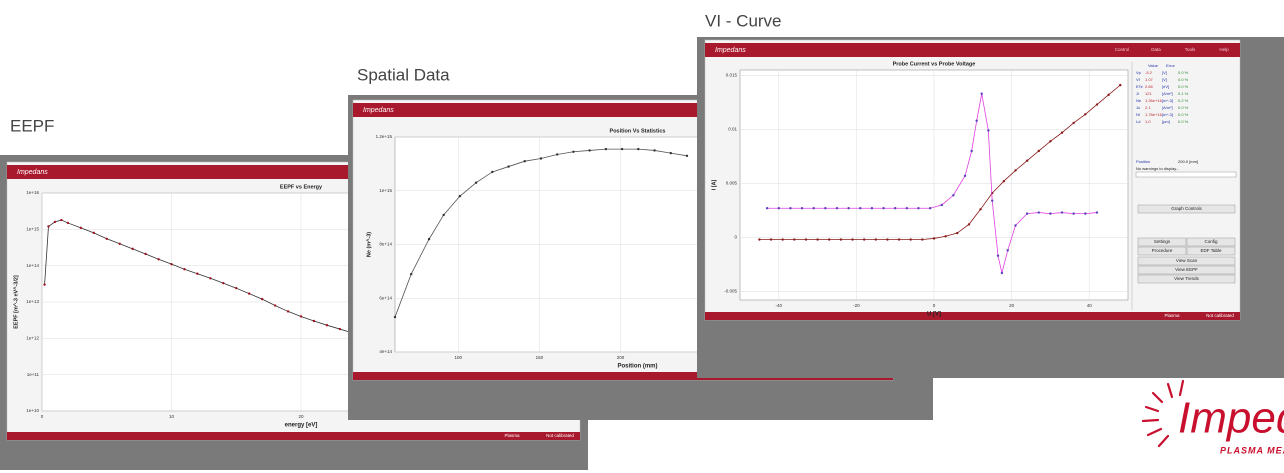  I want to click on y-tick-label: 8e+14, so click(385, 244).